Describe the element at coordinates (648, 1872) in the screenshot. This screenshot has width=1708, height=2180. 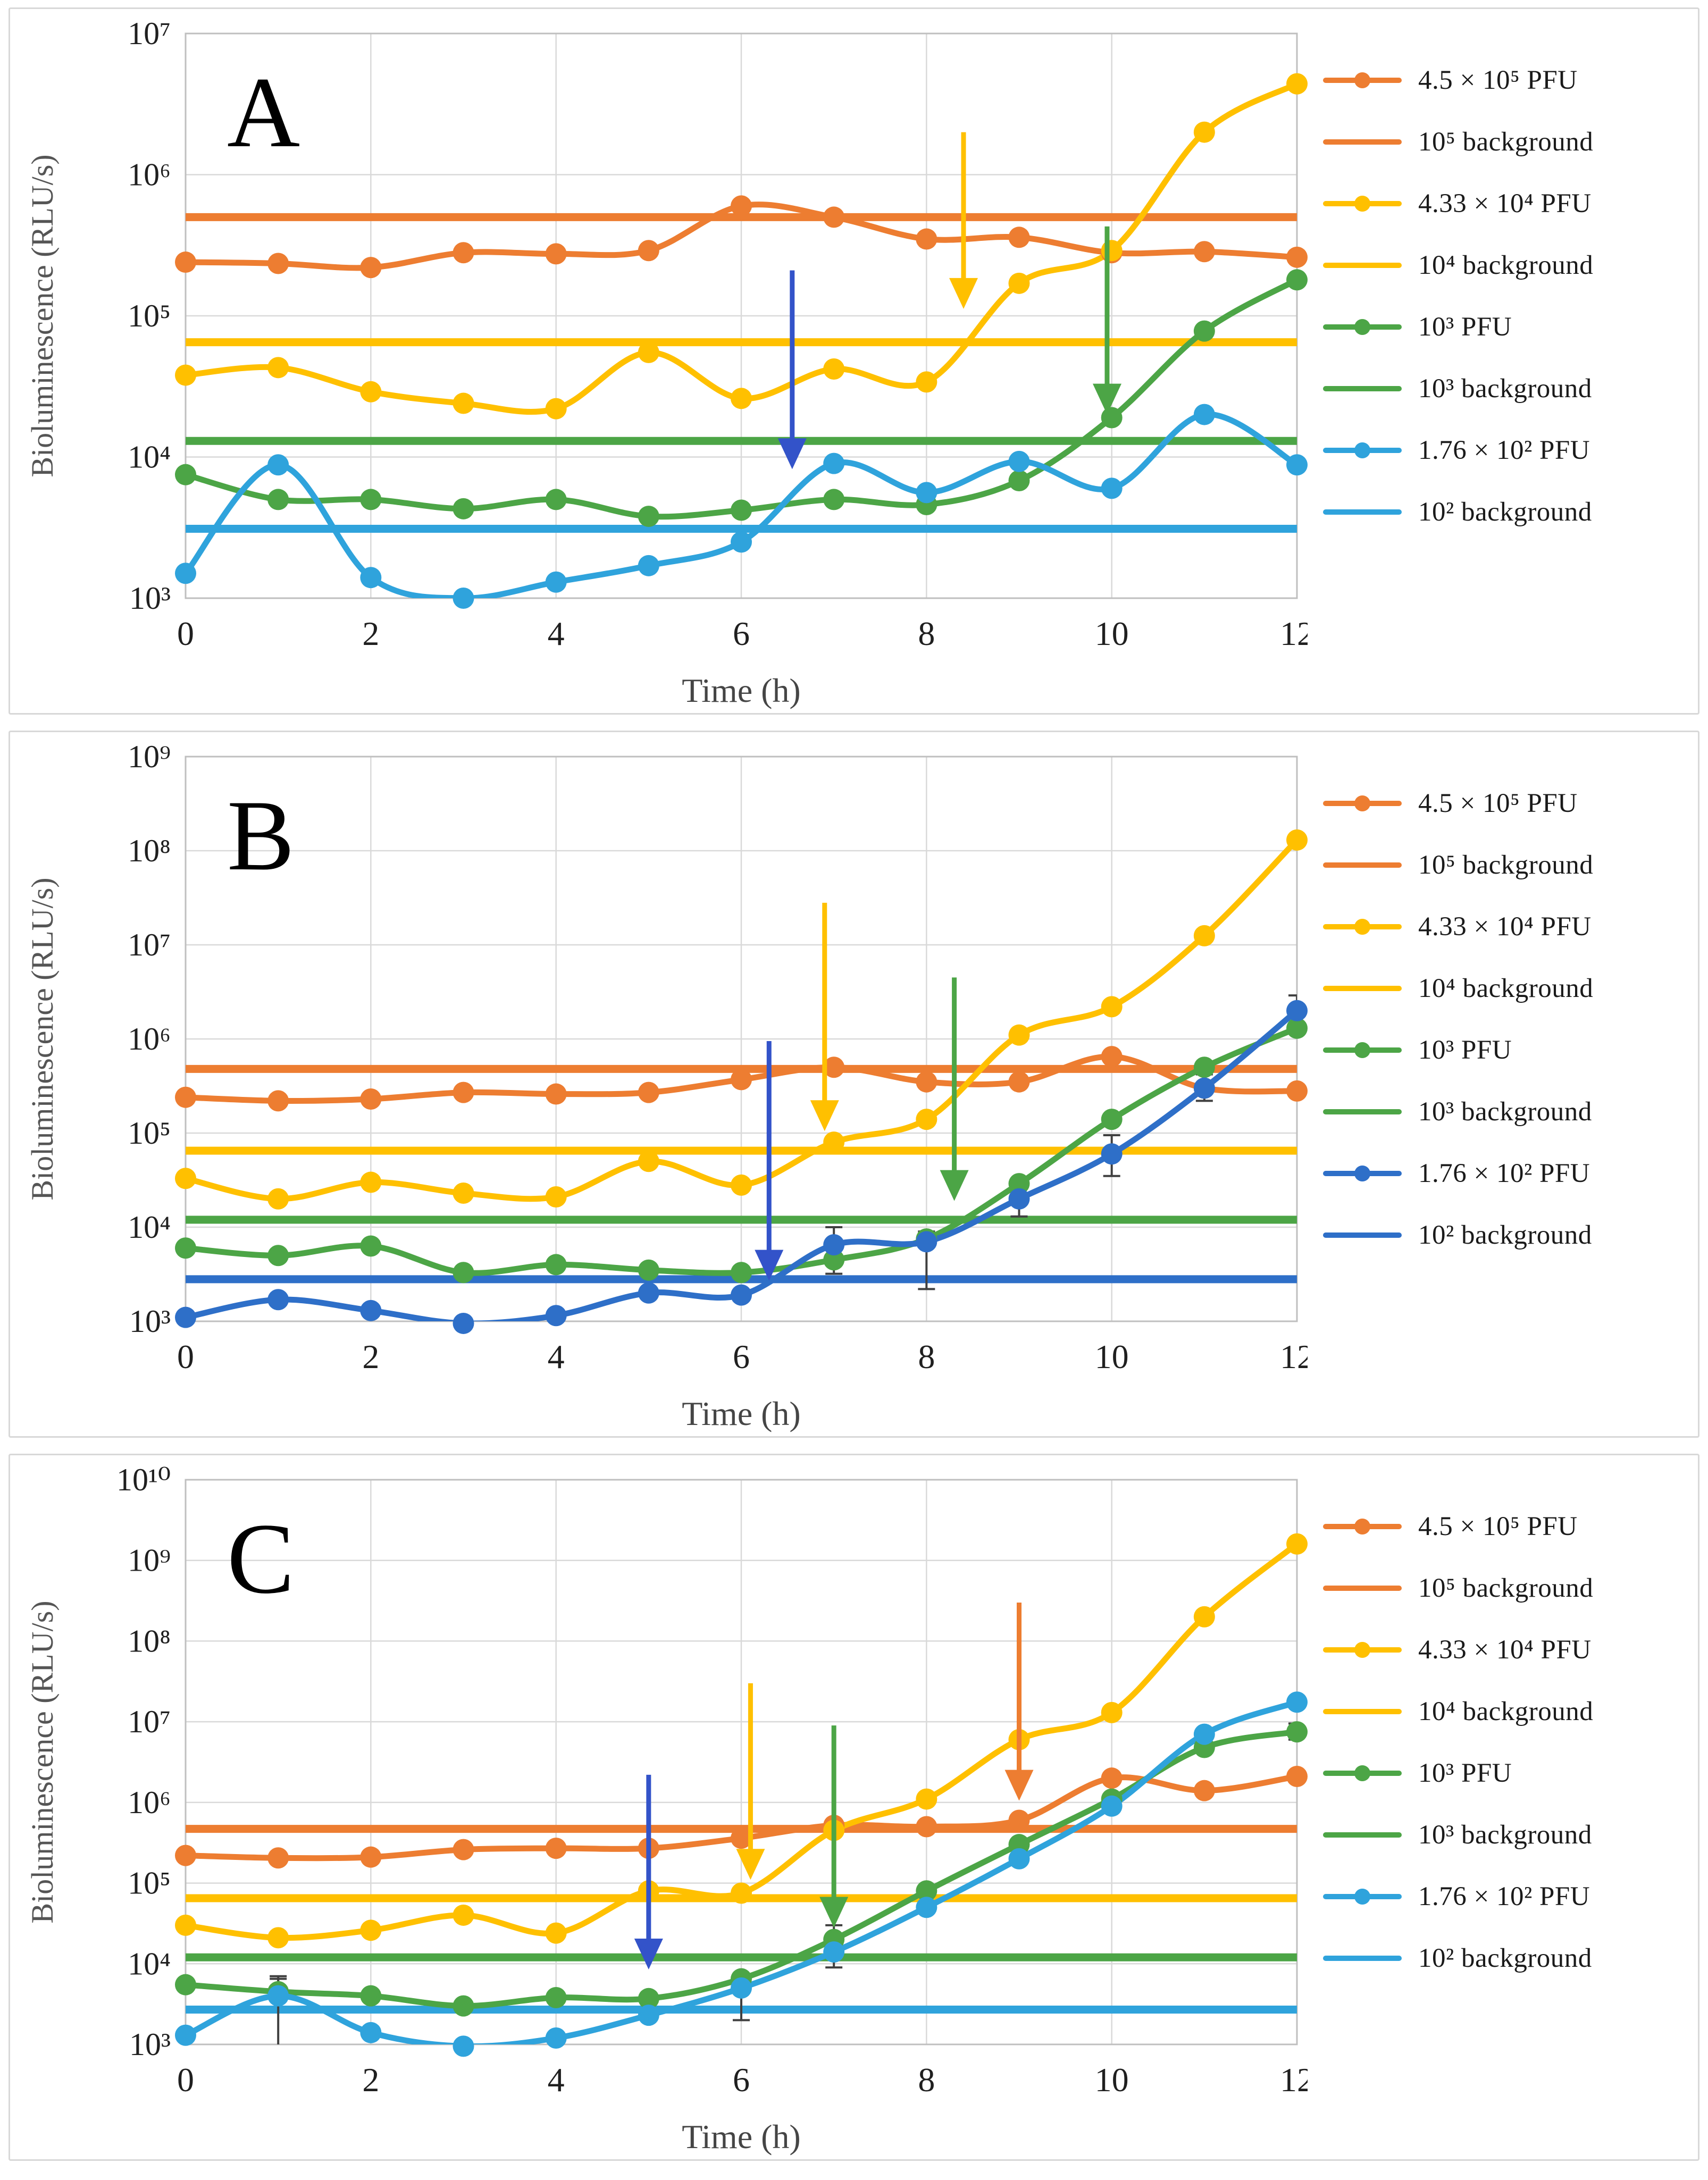
I see `arrow-arrowblue` at that location.